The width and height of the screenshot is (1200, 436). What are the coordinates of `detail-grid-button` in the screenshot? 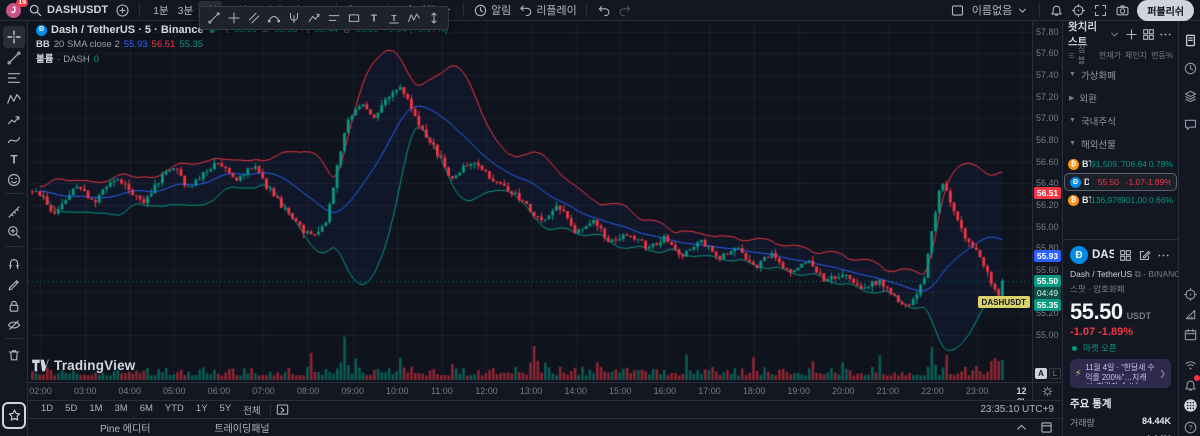 It's located at (1125, 255).